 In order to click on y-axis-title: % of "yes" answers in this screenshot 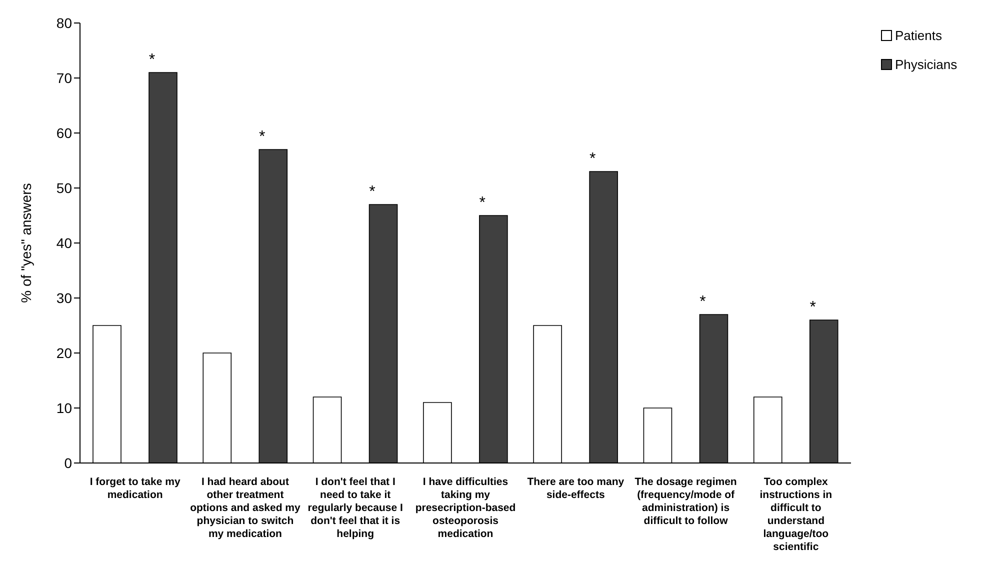, I will do `click(26, 243)`.